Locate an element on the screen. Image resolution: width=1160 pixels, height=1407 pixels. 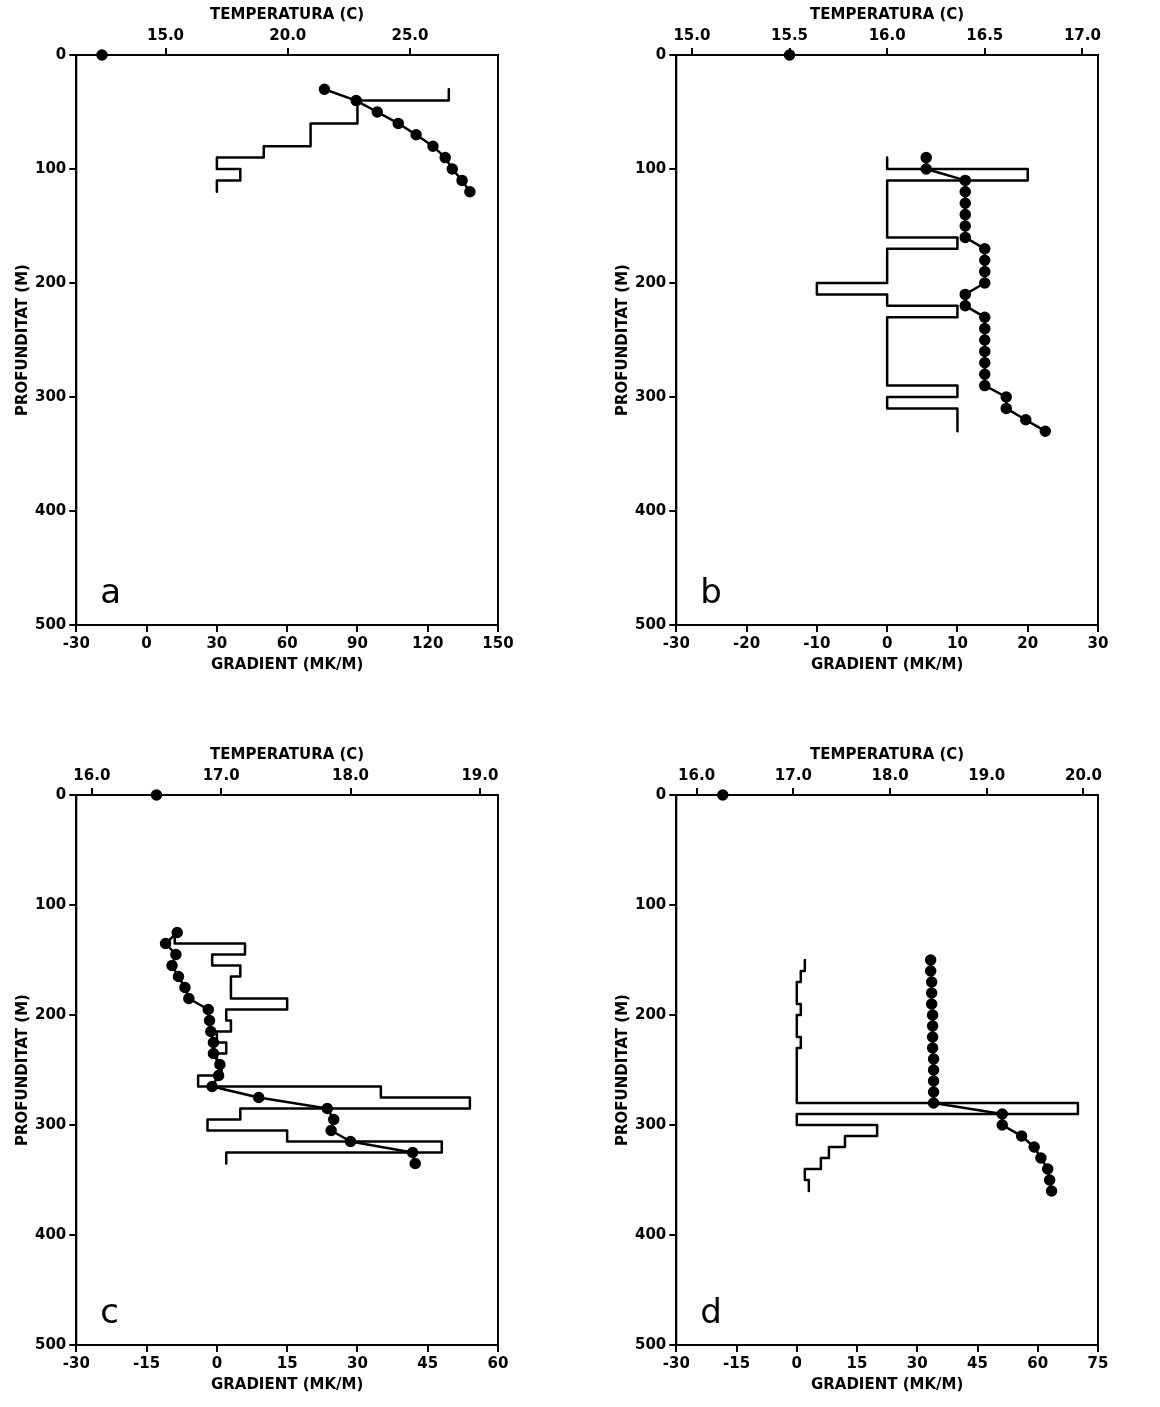
annotation: b is located at coordinates (711, 590).